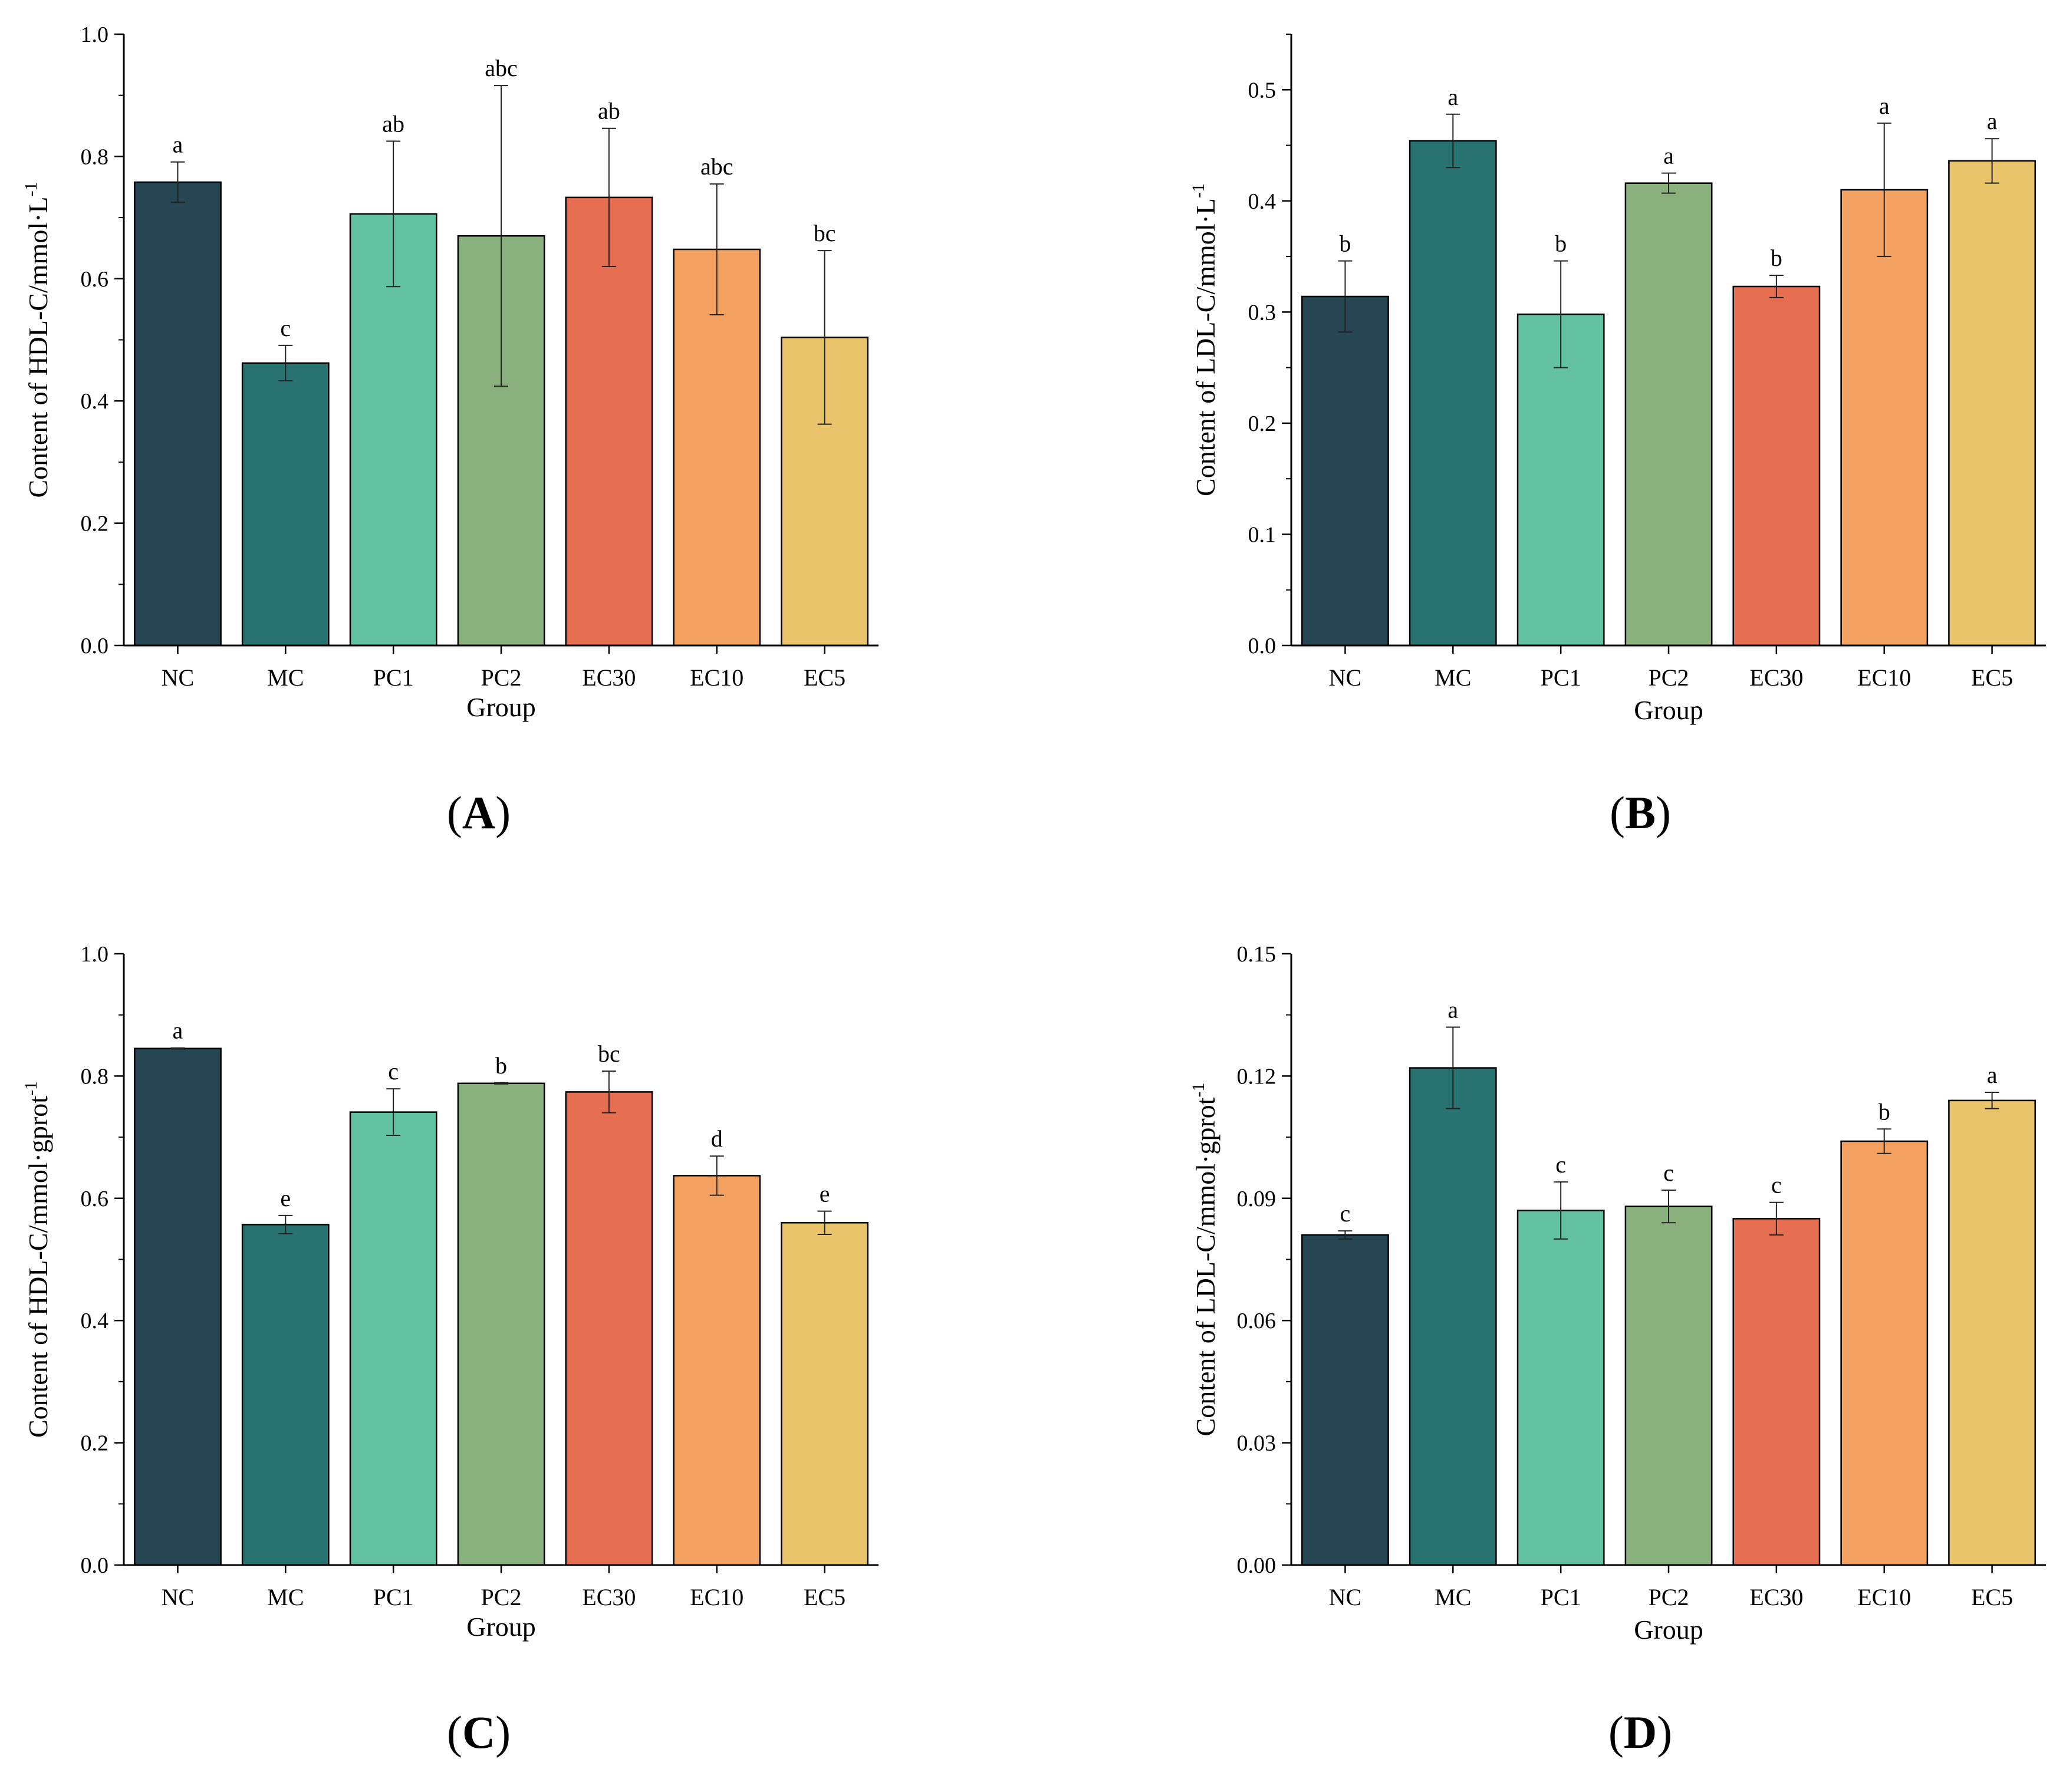 Image resolution: width=2066 pixels, height=1792 pixels. I want to click on panel-label: (C), so click(479, 1732).